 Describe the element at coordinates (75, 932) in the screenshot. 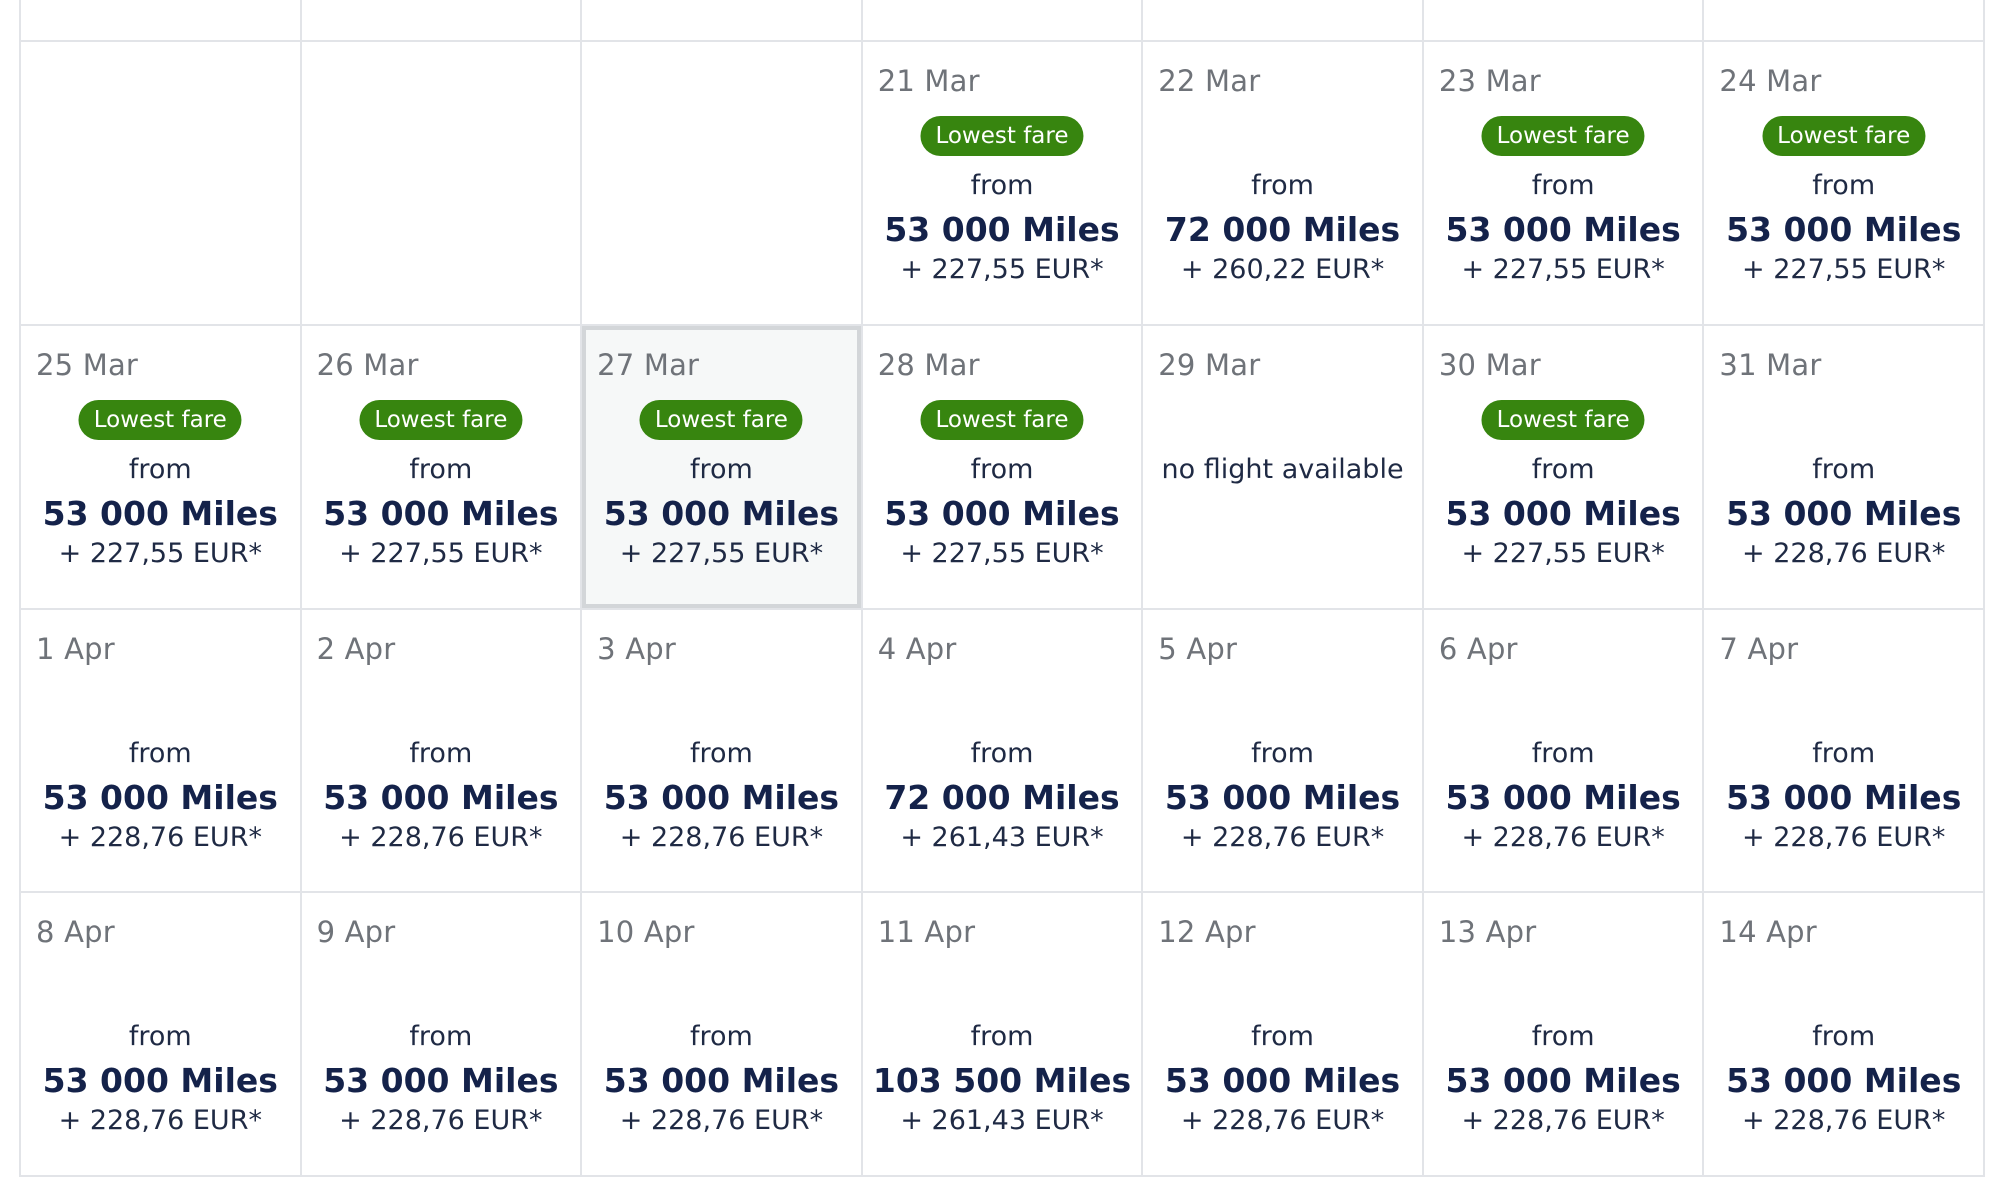

I see `day-date: 8 Apr` at that location.